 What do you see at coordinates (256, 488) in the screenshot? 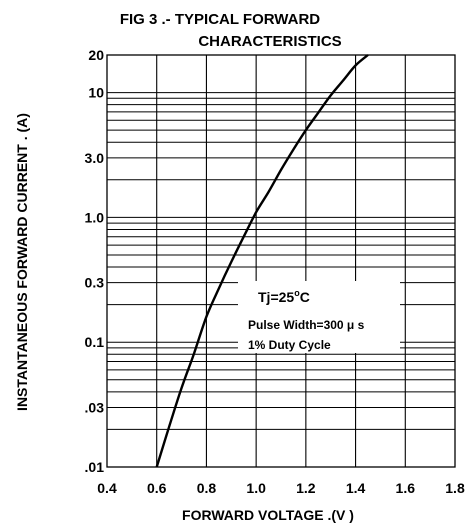
I see `x-tick-label: 1.0` at bounding box center [256, 488].